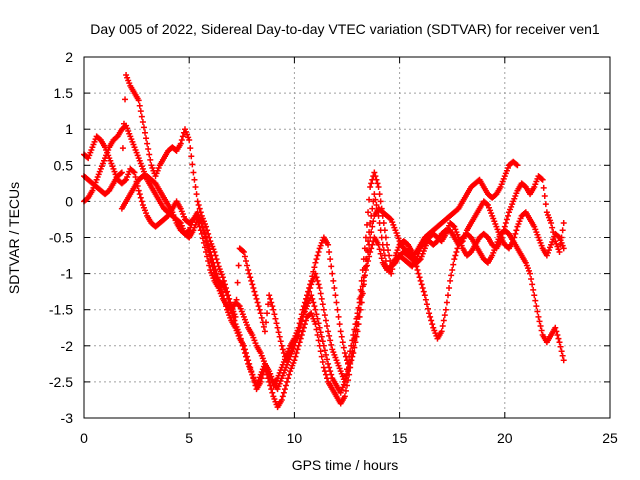  I want to click on y-tick-label: -2.5, so click(61, 382).